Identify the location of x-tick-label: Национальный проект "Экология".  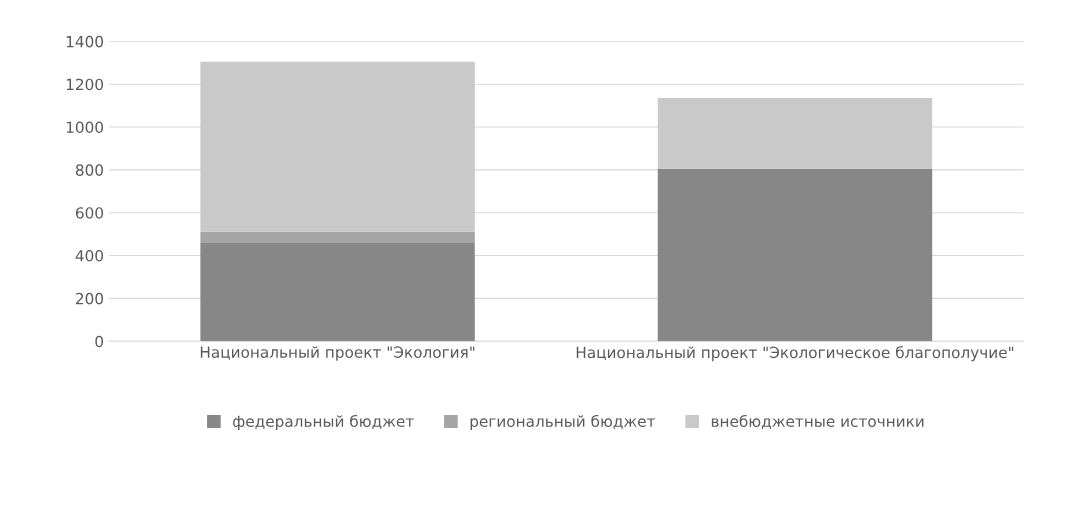
(337, 353).